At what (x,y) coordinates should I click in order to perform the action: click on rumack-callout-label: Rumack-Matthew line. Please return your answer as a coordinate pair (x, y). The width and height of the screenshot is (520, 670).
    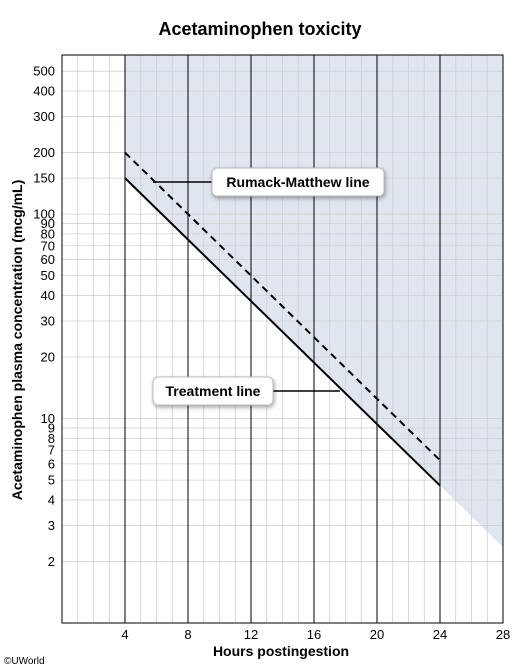
    Looking at the image, I should click on (297, 182).